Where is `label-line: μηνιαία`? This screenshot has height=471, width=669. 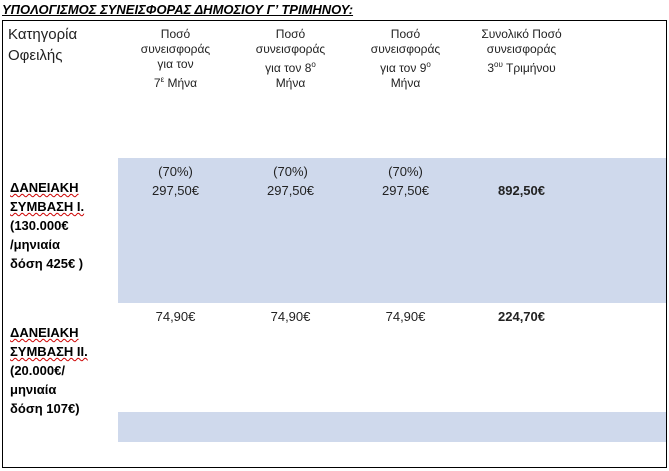 label-line: μηνιαία is located at coordinates (33, 389).